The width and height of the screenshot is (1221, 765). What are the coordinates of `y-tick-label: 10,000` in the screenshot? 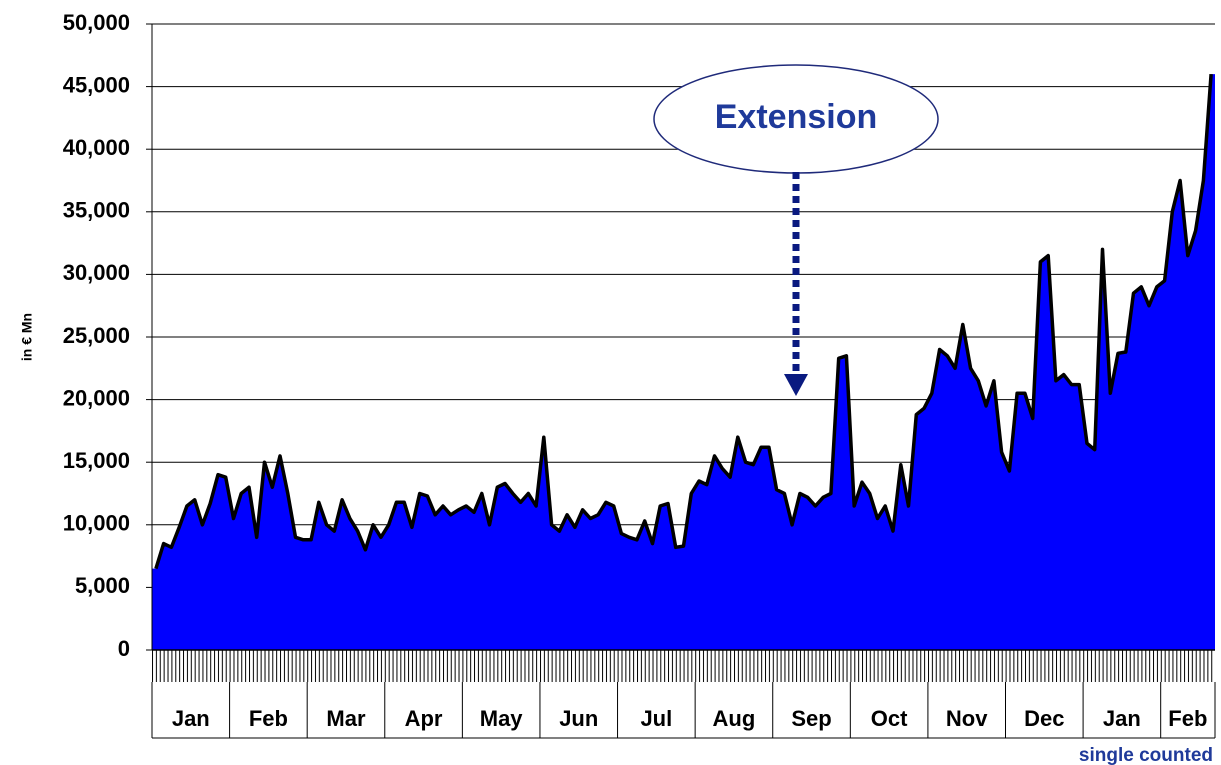 It's located at (96, 523).